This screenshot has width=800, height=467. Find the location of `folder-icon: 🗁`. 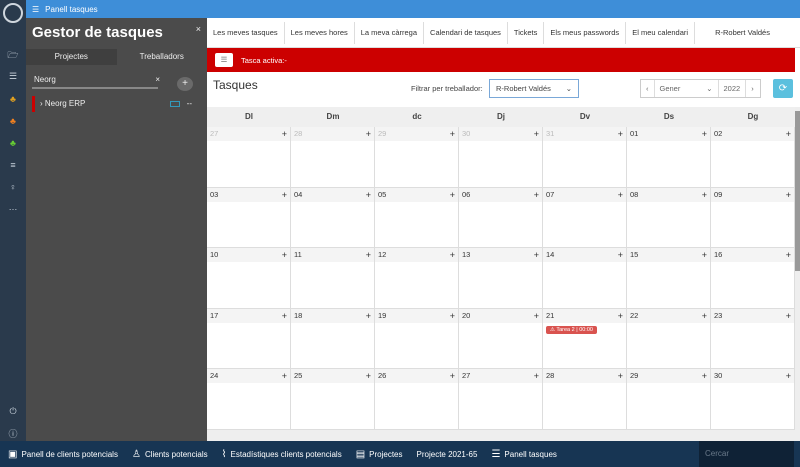

folder-icon: 🗁 is located at coordinates (13, 55).